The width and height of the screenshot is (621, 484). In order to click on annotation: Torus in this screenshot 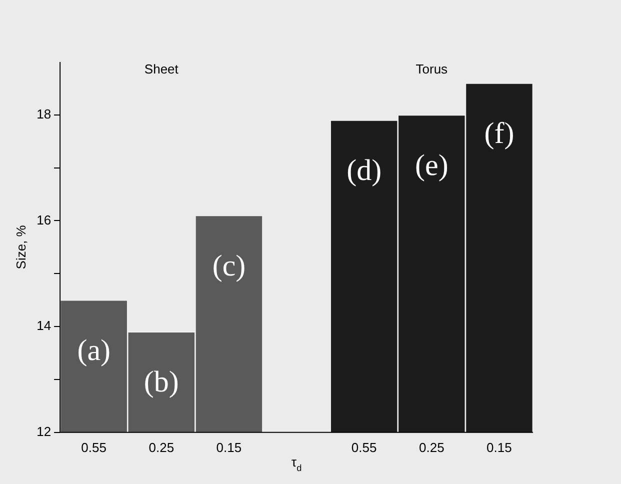, I will do `click(432, 69)`.